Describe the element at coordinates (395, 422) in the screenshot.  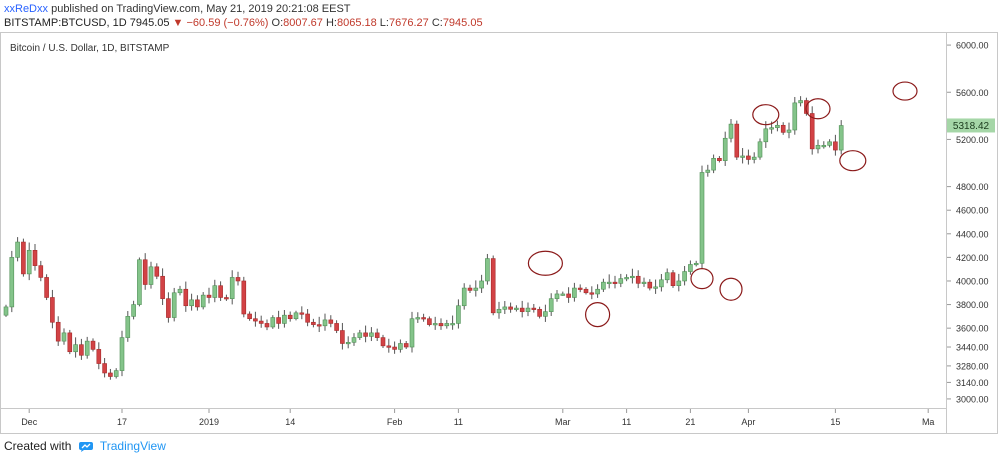
I see `time-tick-label: Feb` at that location.